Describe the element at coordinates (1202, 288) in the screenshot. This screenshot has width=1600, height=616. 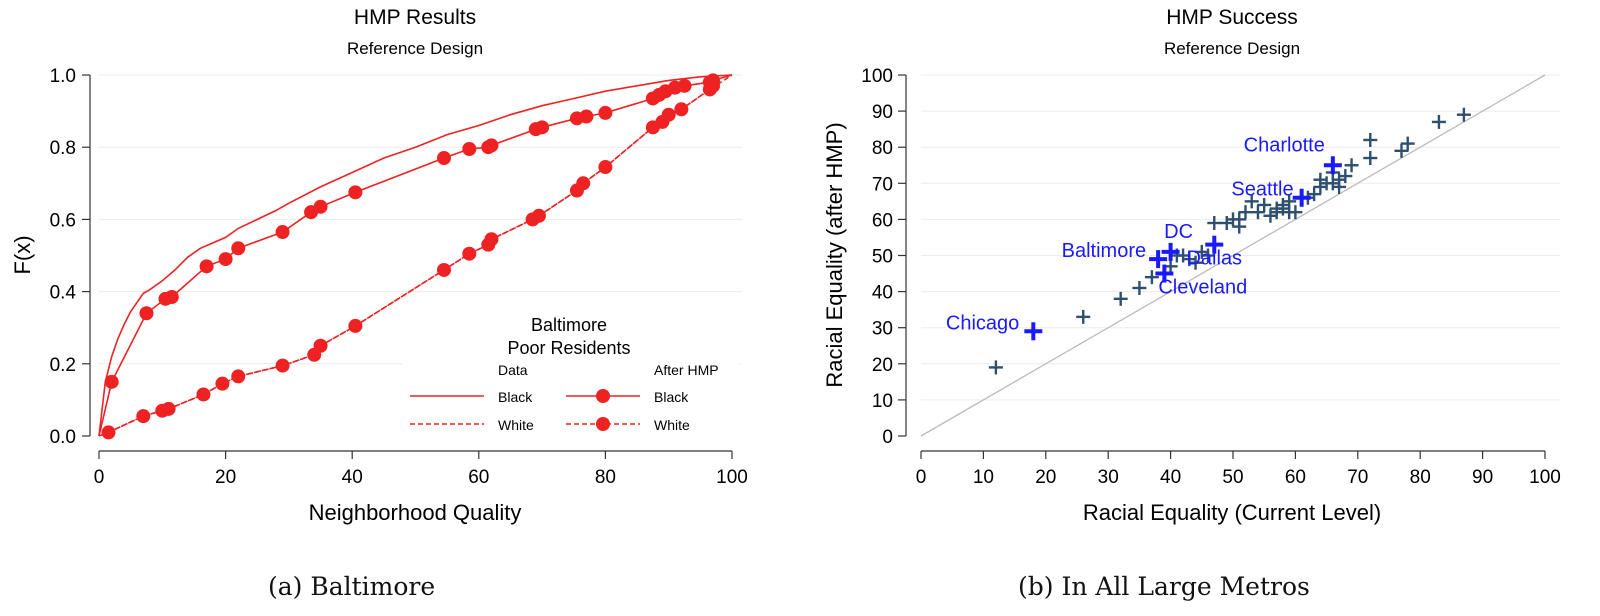
I see `metro-label: Cleveland` at that location.